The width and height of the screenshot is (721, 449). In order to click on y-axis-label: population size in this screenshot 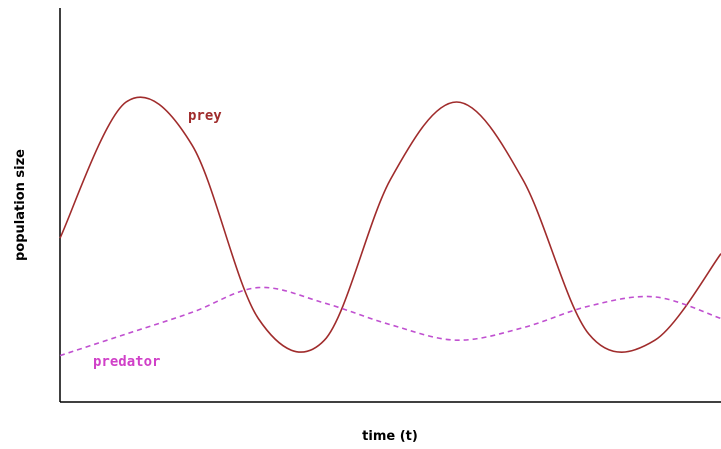, I will do `click(20, 205)`.